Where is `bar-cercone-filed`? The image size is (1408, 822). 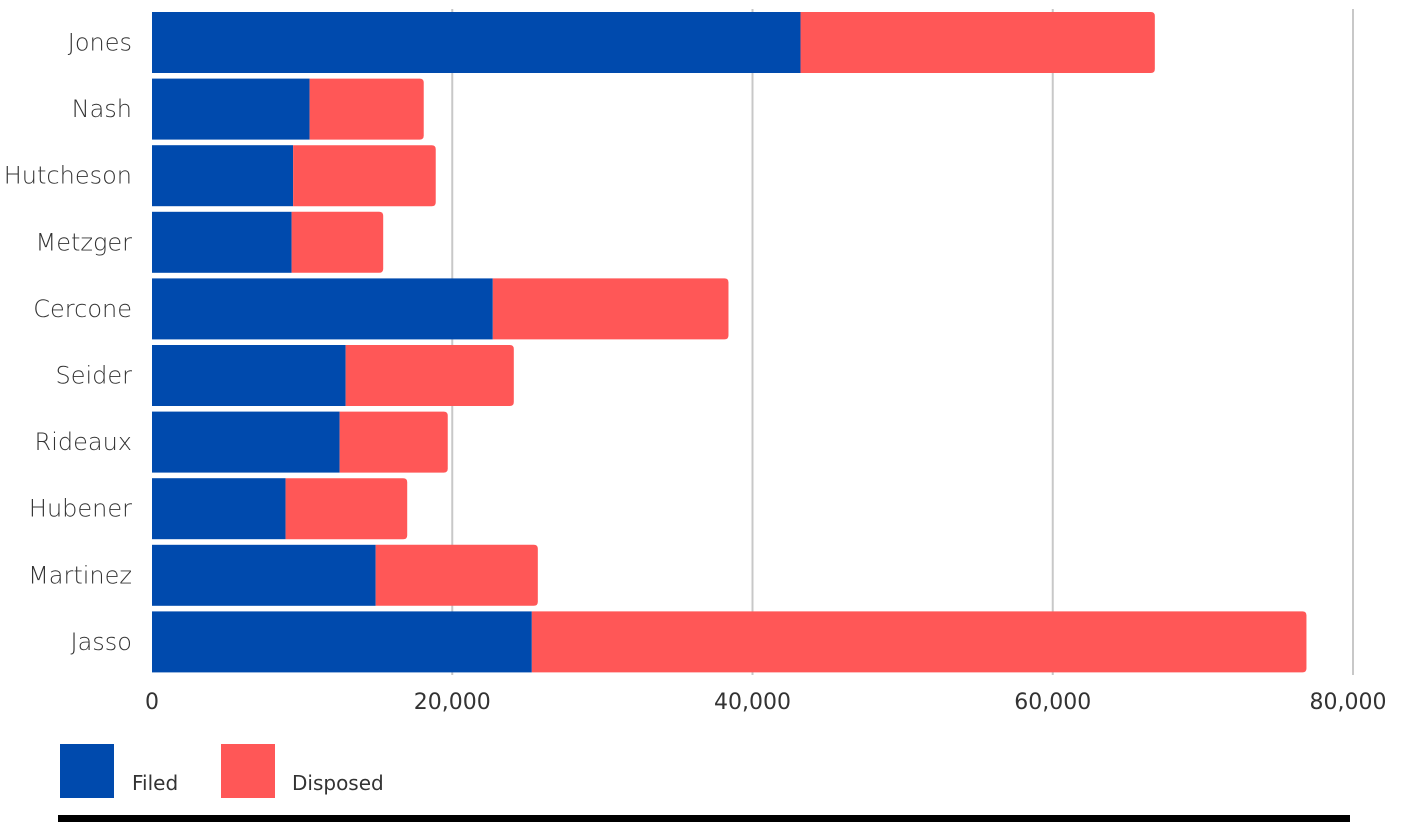 bar-cercone-filed is located at coordinates (322, 309).